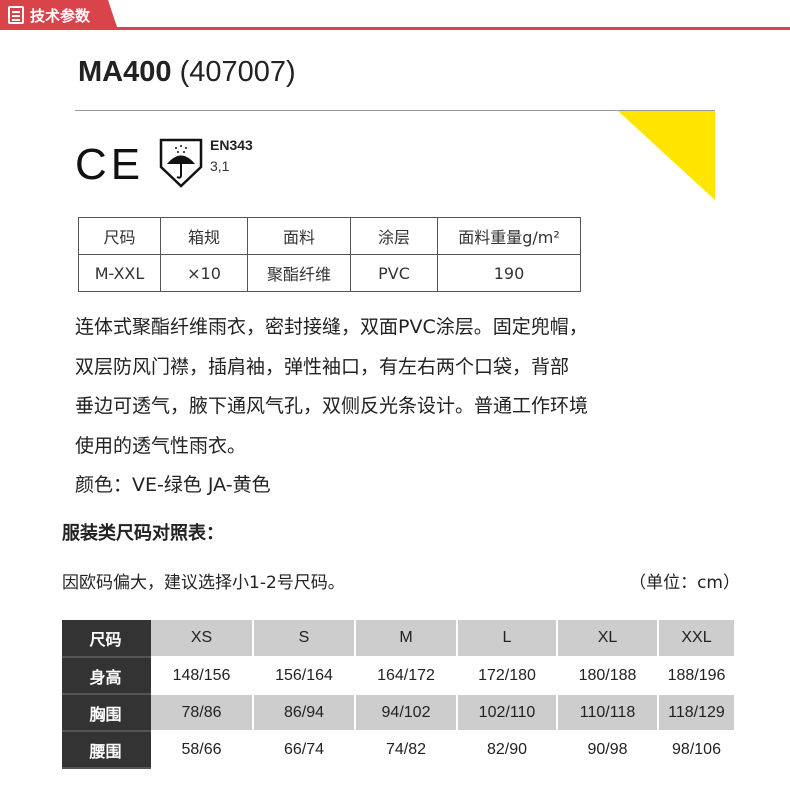 This screenshot has height=798, width=790. Describe the element at coordinates (304, 676) in the screenshot. I see `table-cell: 156/164` at that location.